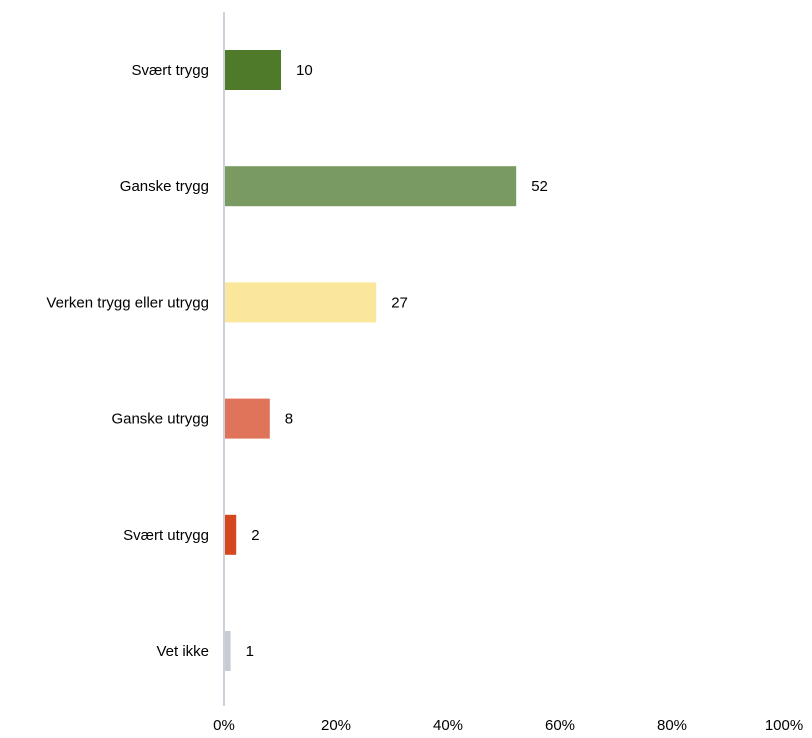 This screenshot has height=738, width=812. Describe the element at coordinates (231, 534) in the screenshot. I see `bar-svaert-utrygg` at that location.